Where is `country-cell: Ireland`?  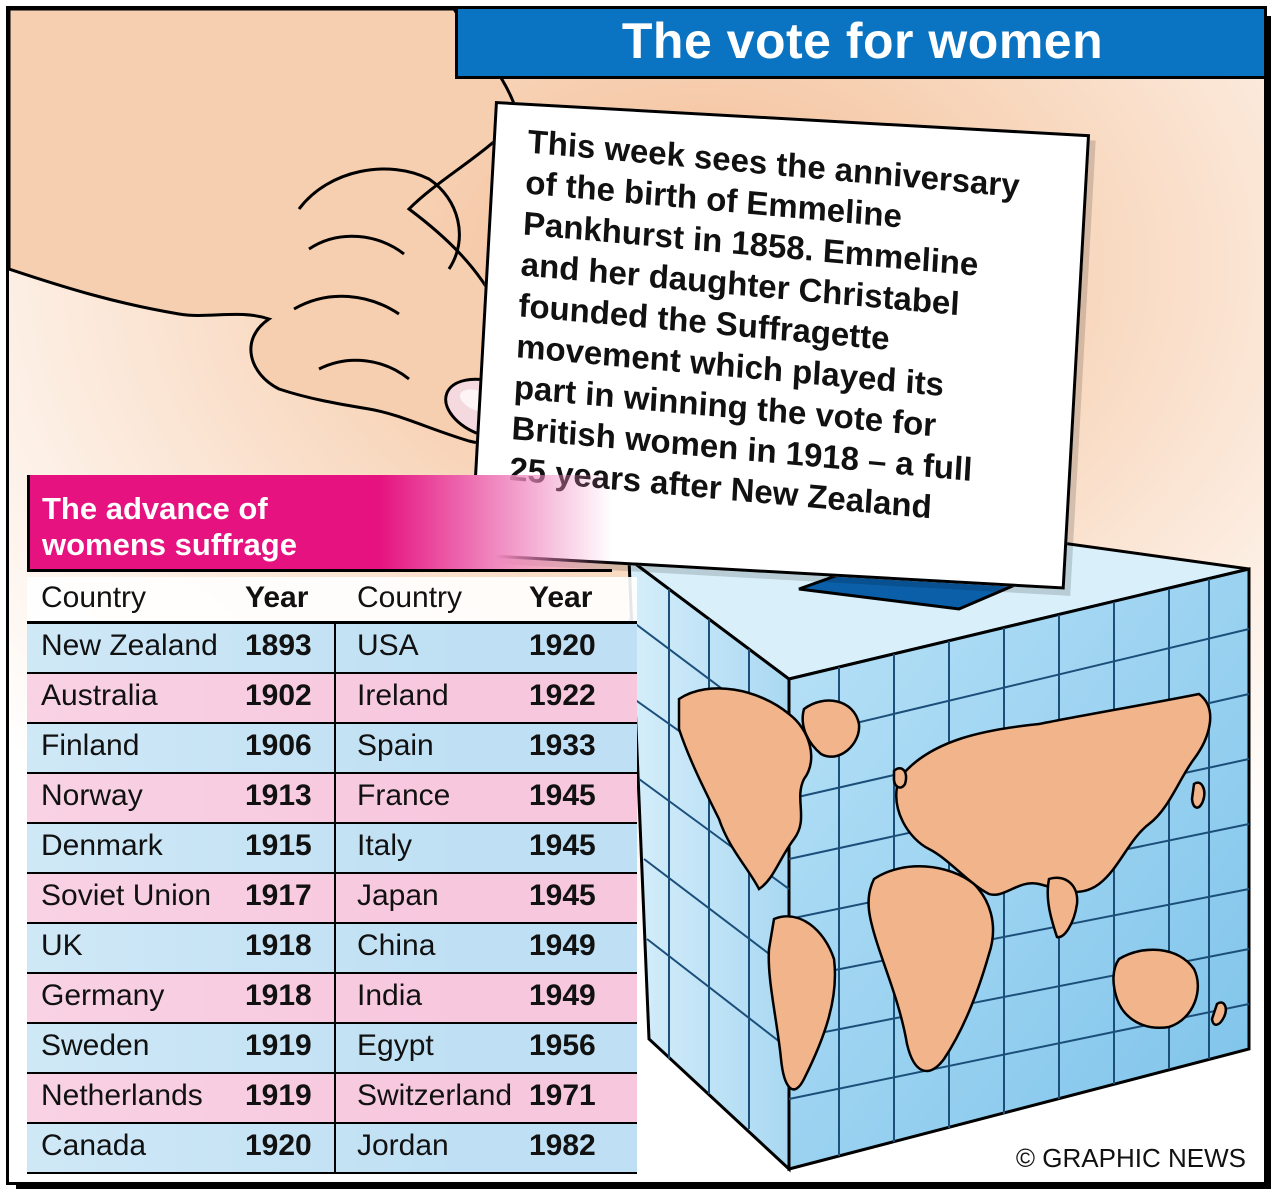
country-cell: Ireland is located at coordinates (403, 695).